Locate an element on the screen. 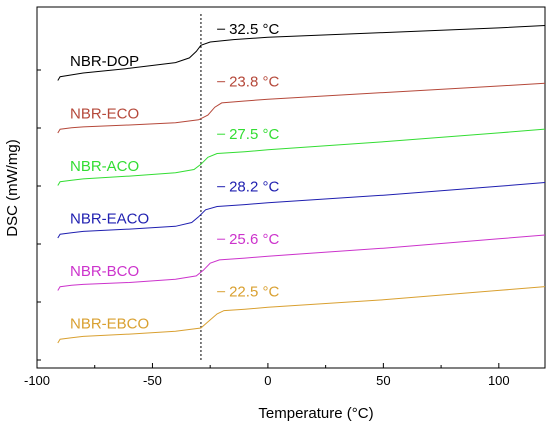 This screenshot has width=550, height=429. series-label-nbr-ebco: NBR-EBCO is located at coordinates (109, 324).